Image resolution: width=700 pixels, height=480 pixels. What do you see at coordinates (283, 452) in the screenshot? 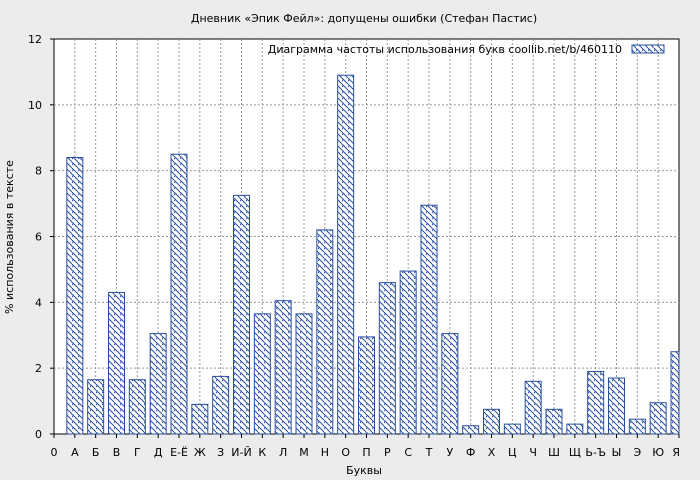
I see `x-tick-label: Л` at bounding box center [283, 452].